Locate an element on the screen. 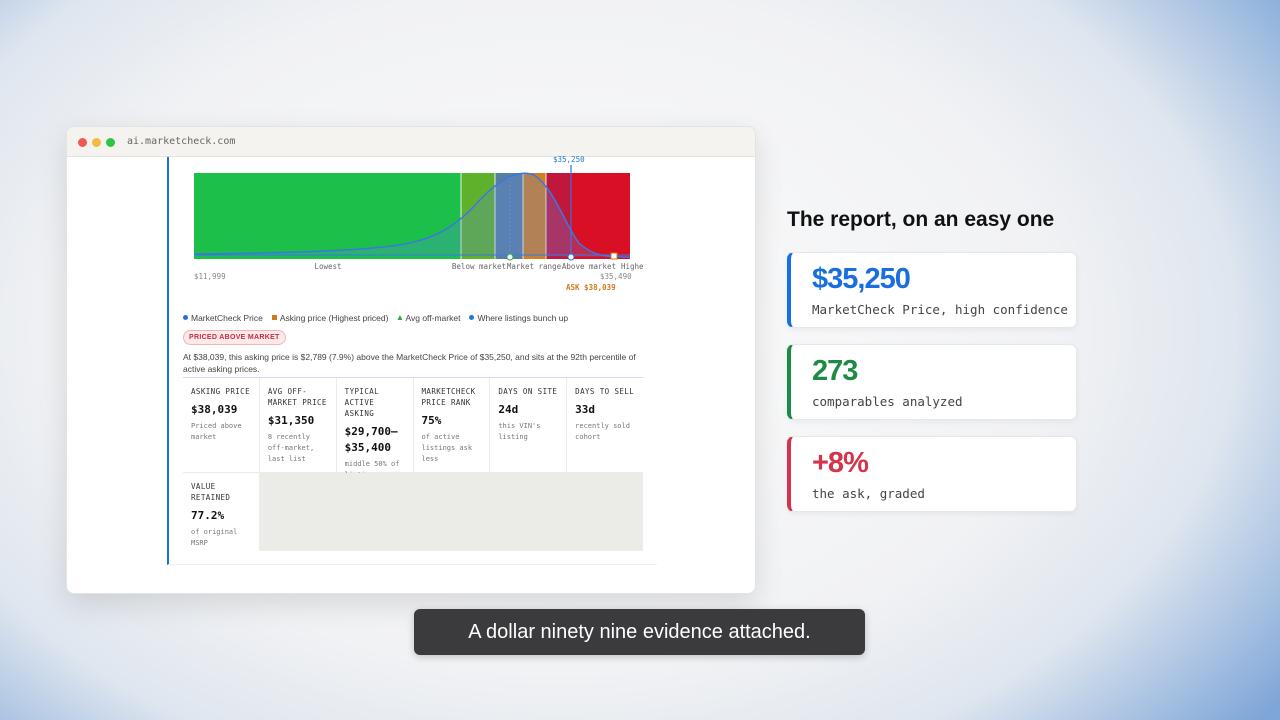  stat-value: $29,700–$35,400 is located at coordinates (371, 439).